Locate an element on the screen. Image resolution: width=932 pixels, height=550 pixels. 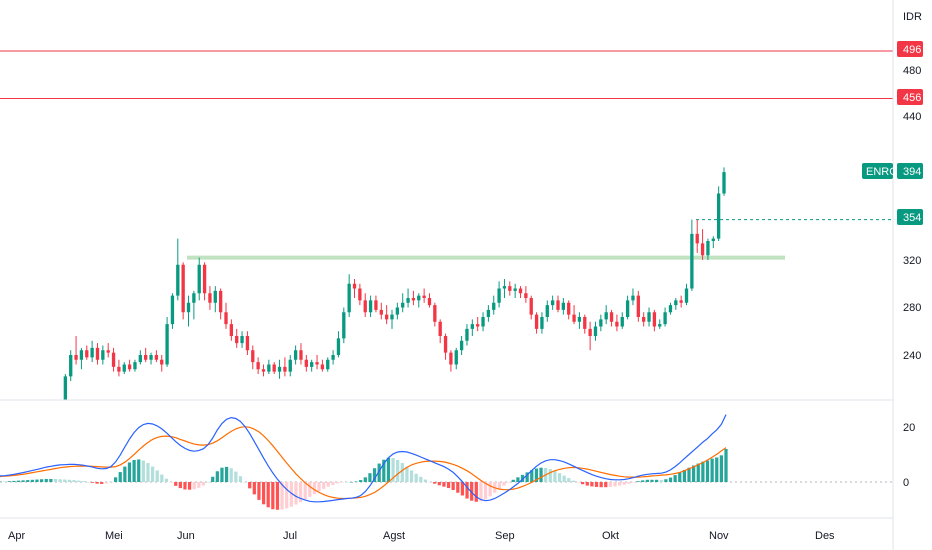
time-label-jun: Jun is located at coordinates (186, 536).